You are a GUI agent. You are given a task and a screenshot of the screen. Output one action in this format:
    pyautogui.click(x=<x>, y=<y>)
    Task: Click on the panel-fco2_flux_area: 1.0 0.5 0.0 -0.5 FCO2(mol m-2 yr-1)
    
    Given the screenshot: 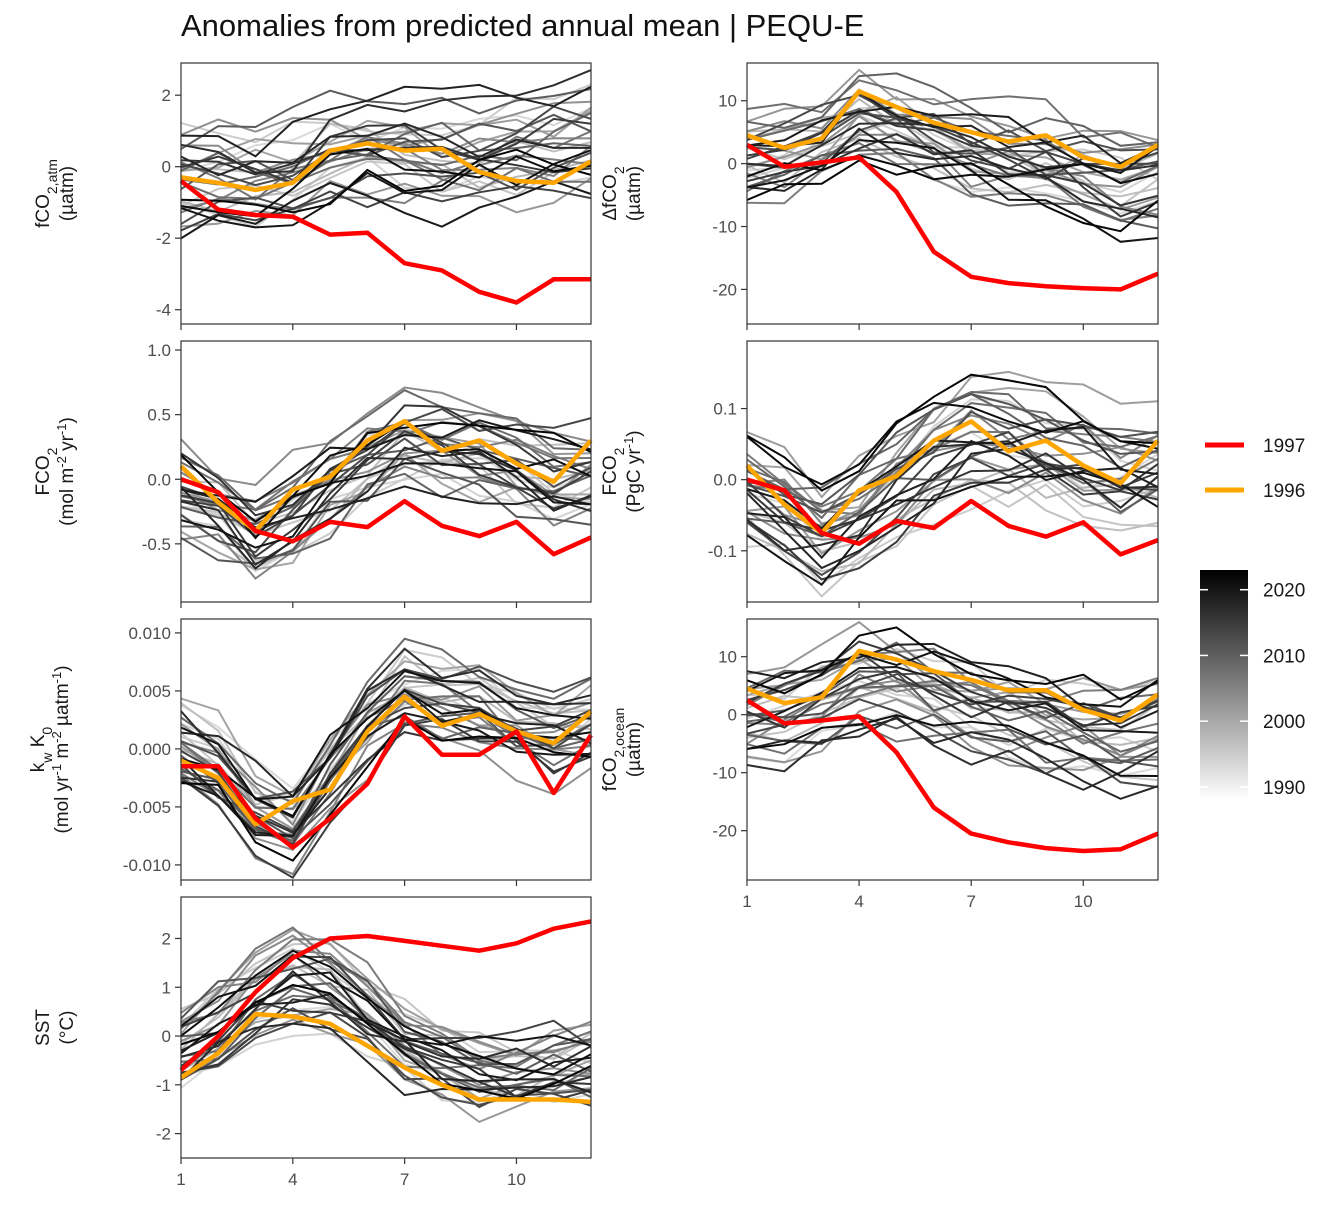 What is the action you would take?
    pyautogui.click(x=313, y=474)
    